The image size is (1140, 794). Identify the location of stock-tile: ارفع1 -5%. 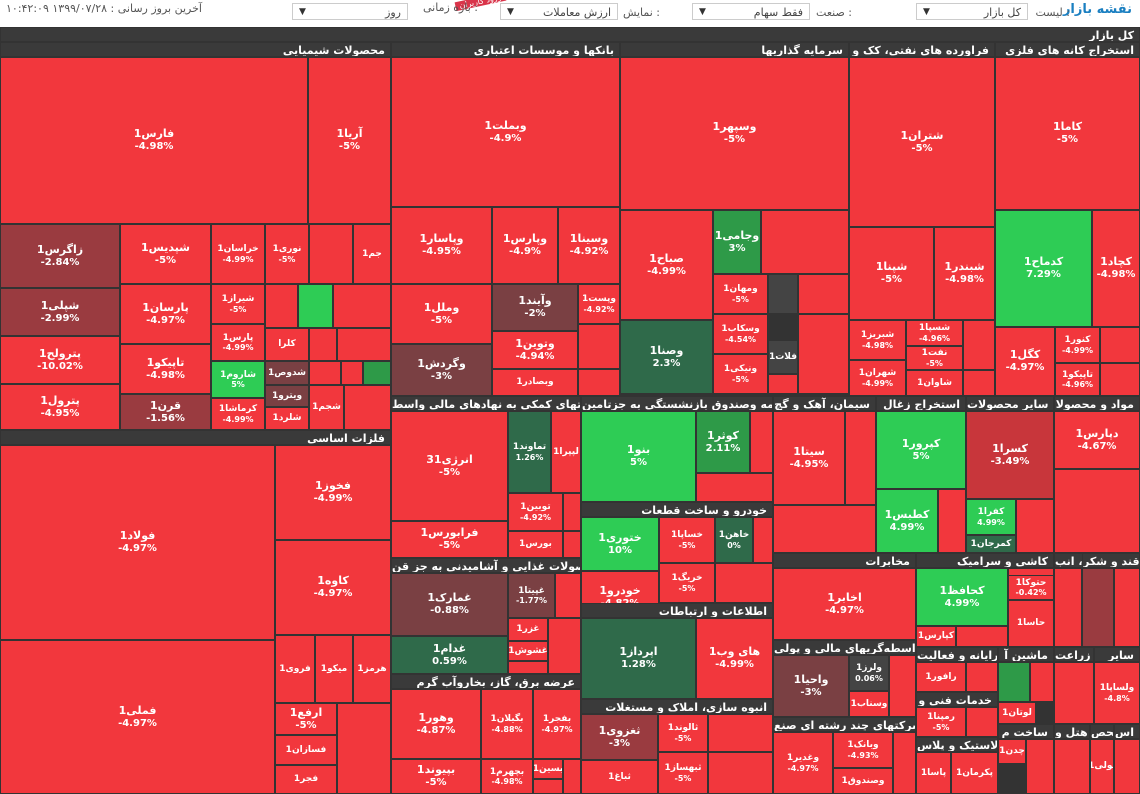
(306, 719).